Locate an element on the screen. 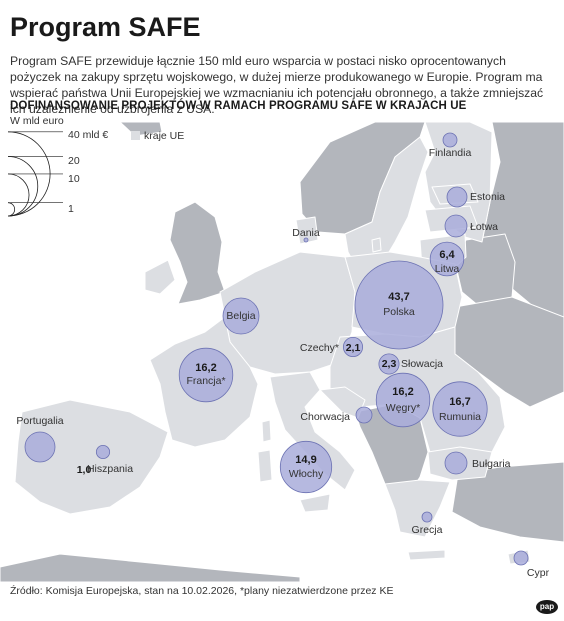 This screenshot has height=621, width=564. country-name-label: Dania is located at coordinates (306, 233).